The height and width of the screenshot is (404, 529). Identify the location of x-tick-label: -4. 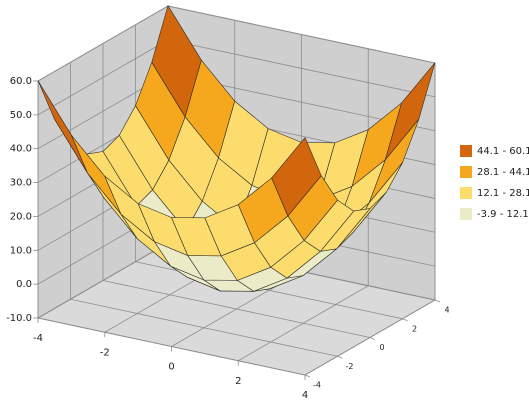
(38, 338).